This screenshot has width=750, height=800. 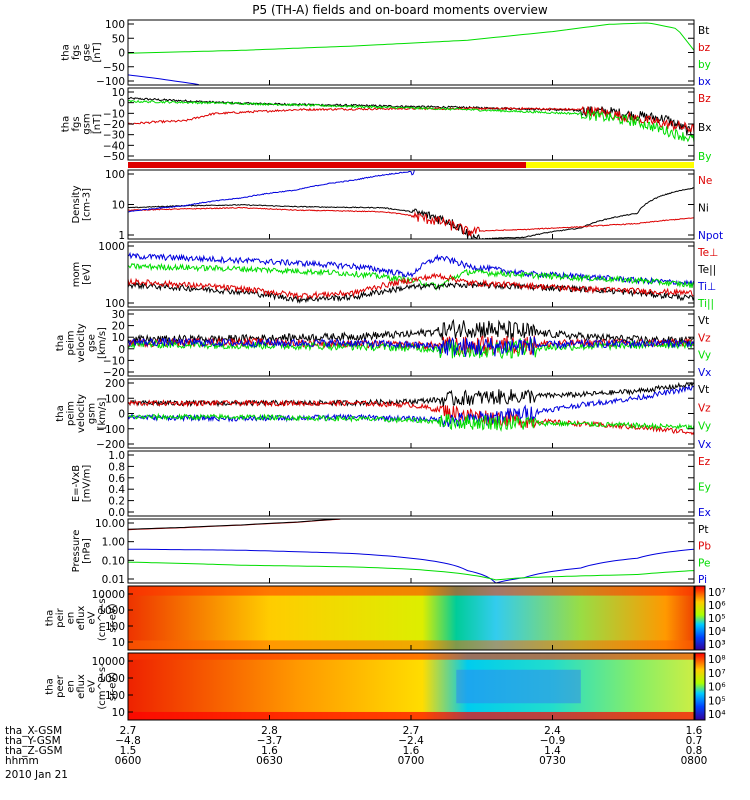 What do you see at coordinates (704, 488) in the screenshot?
I see `legend-entry: Ey` at bounding box center [704, 488].